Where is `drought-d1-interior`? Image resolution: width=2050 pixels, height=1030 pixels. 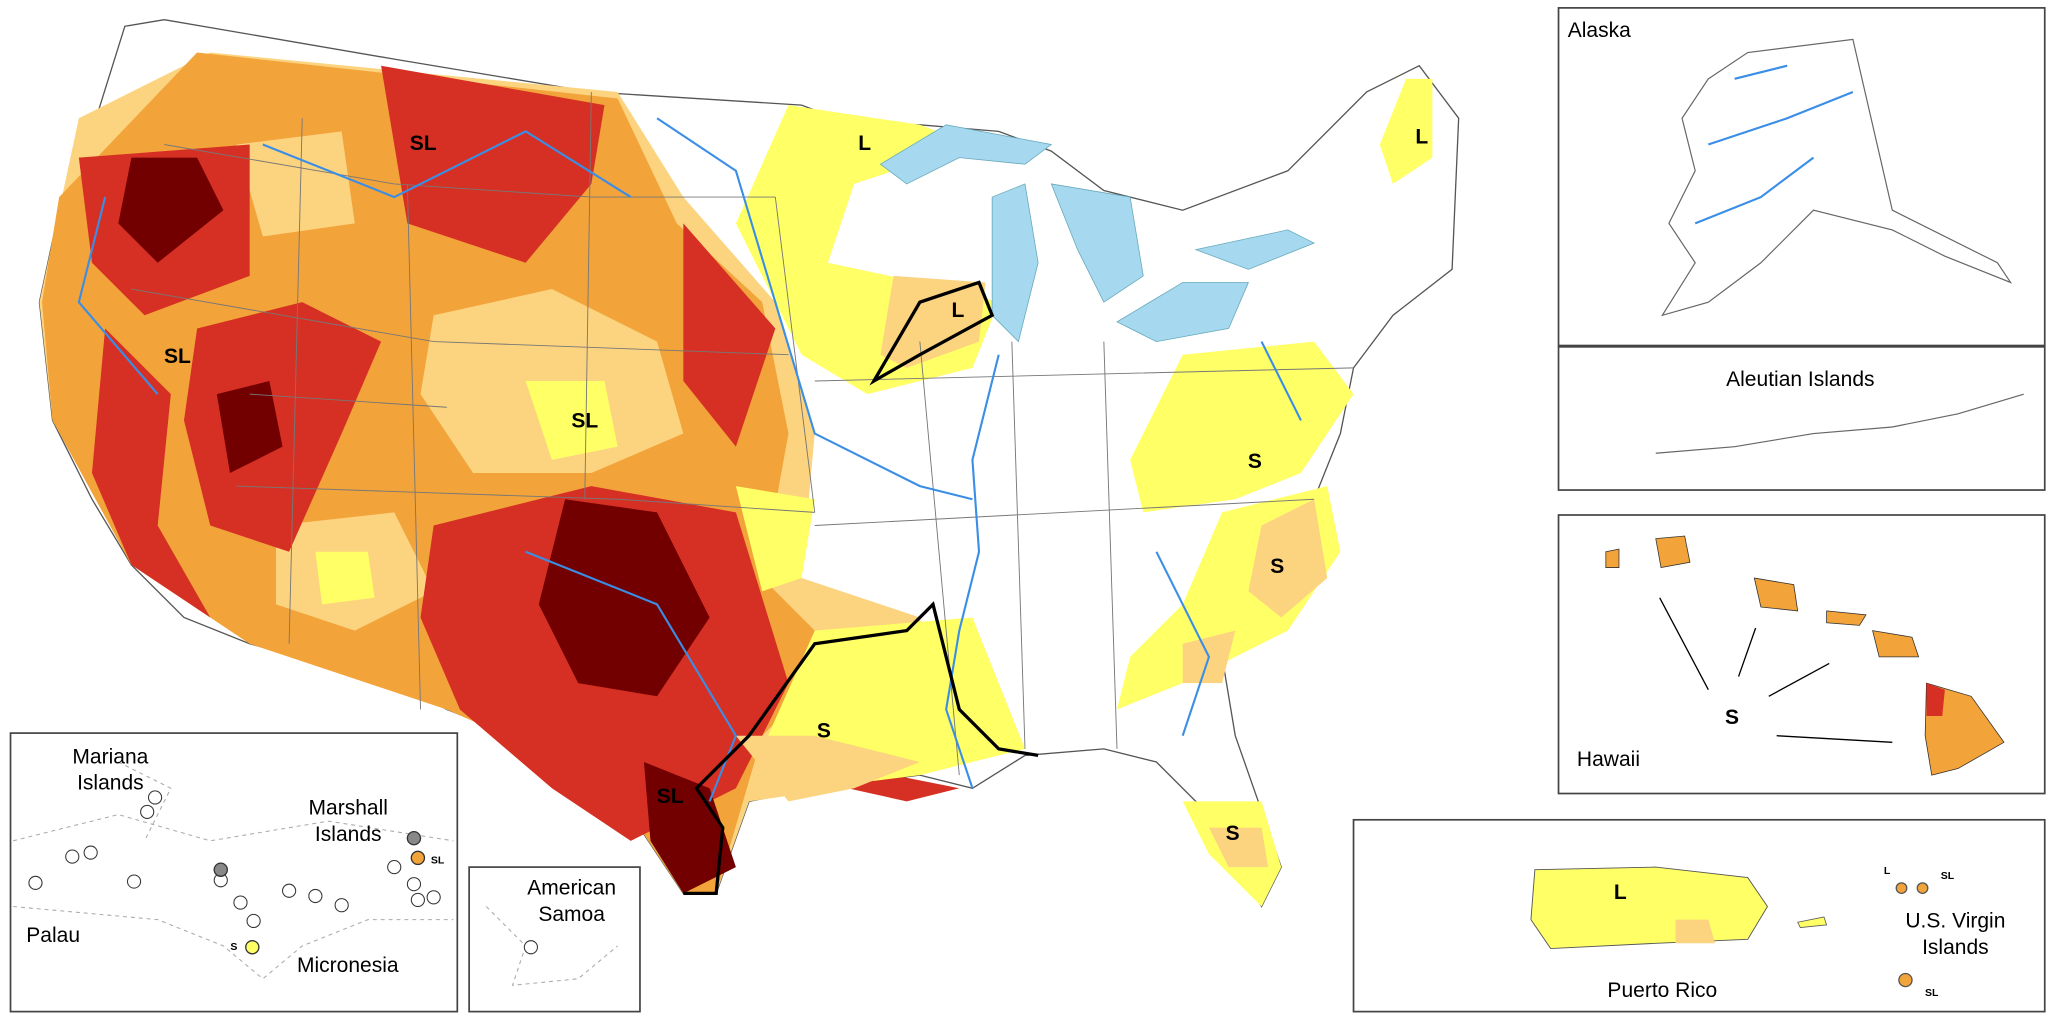
drought-d1-interior is located at coordinates (460, 381).